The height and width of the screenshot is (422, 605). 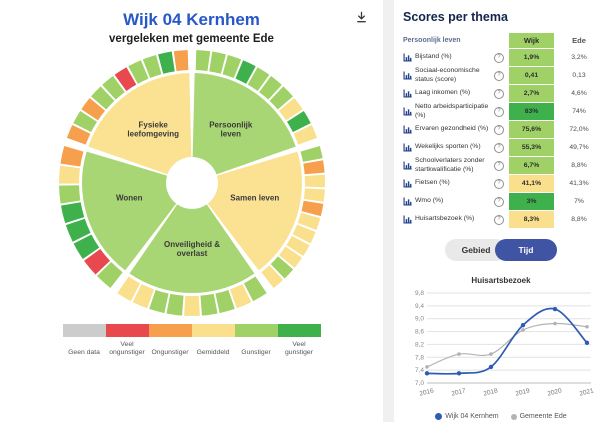 What do you see at coordinates (531, 111) in the screenshot?
I see `wijk-value-cell: 83%` at bounding box center [531, 111].